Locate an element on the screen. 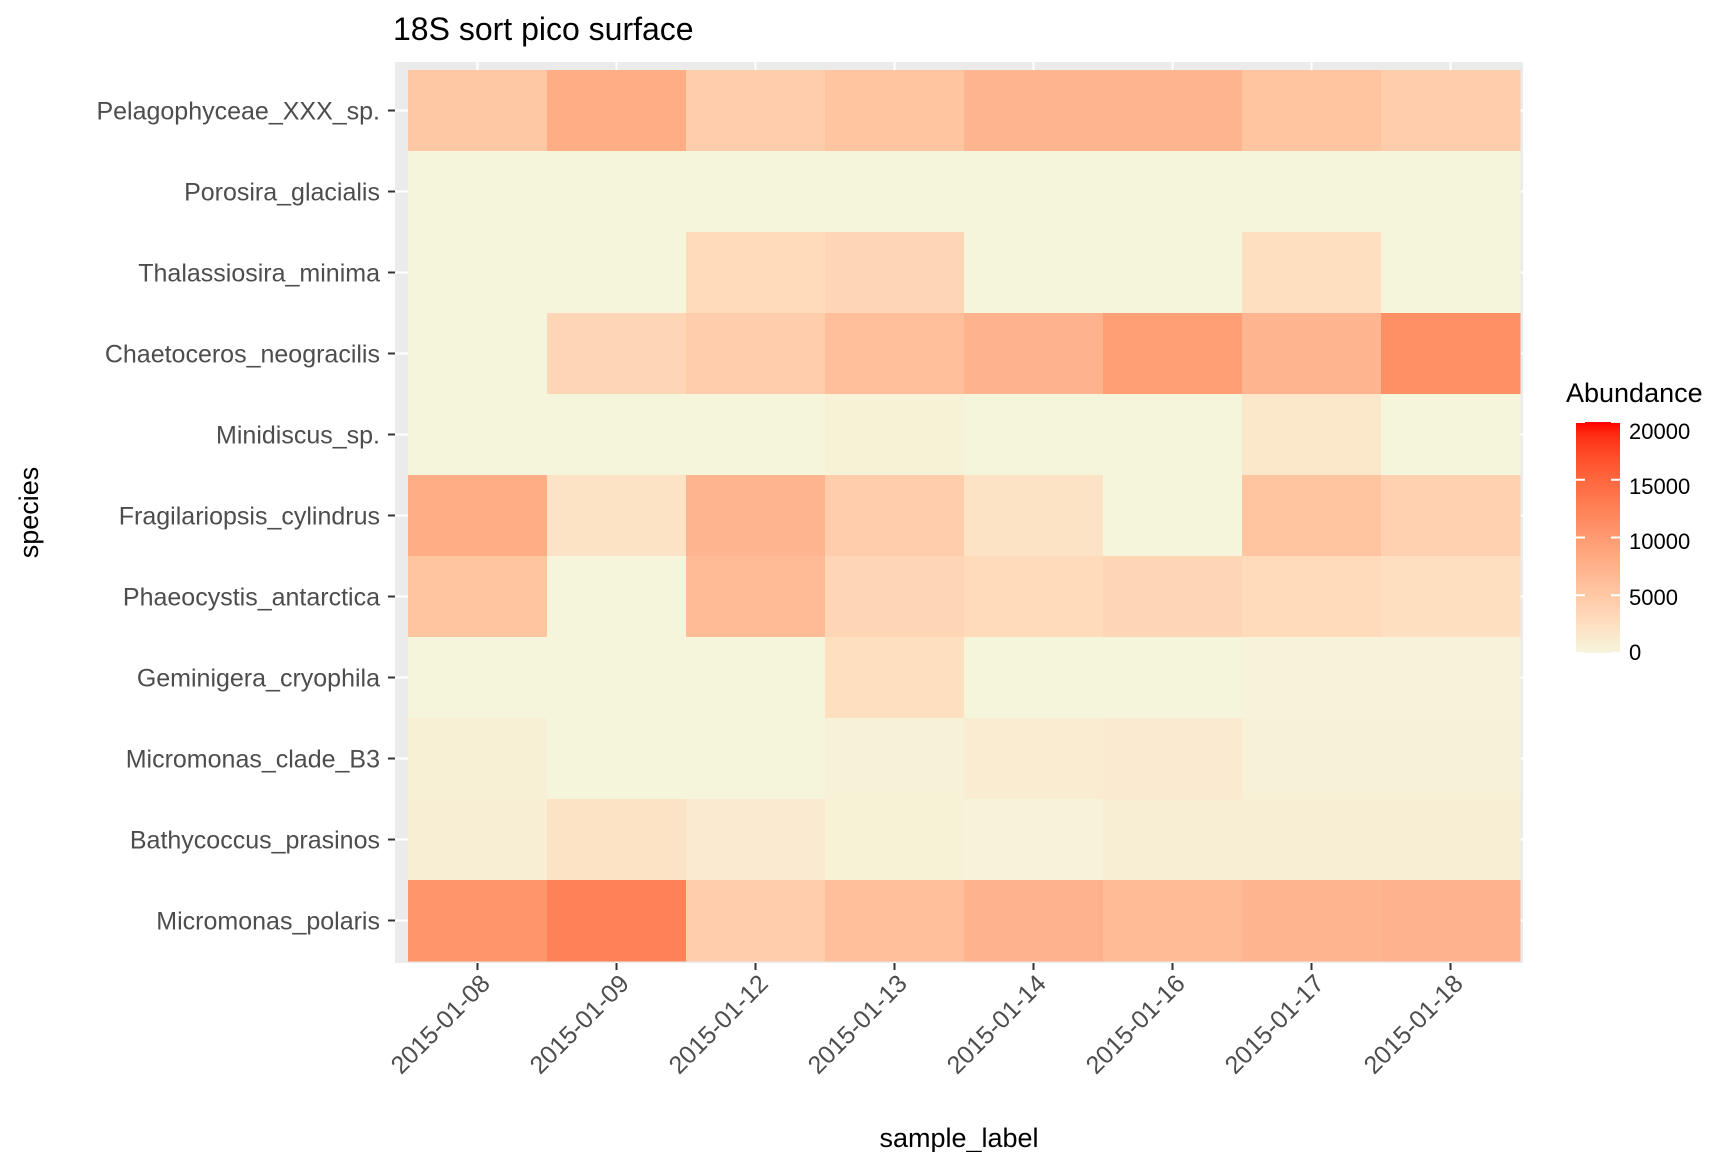  y-tick-label: Micromonas_clade_B3 is located at coordinates (253, 760).